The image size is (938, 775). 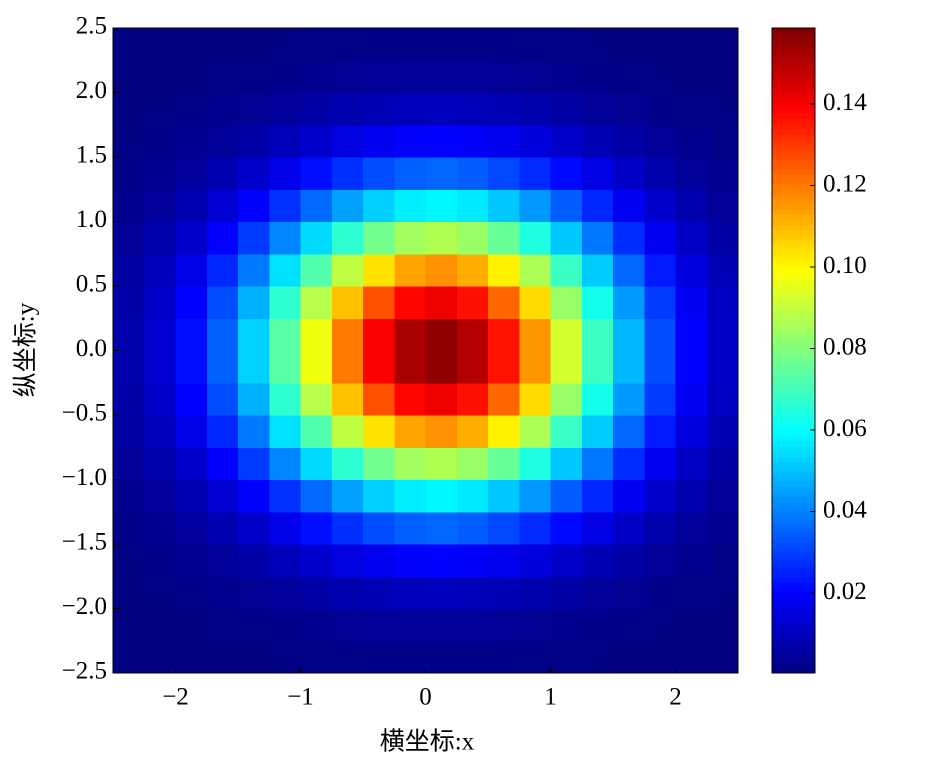 What do you see at coordinates (427, 742) in the screenshot?
I see `x-axis-label: 横坐标:x` at bounding box center [427, 742].